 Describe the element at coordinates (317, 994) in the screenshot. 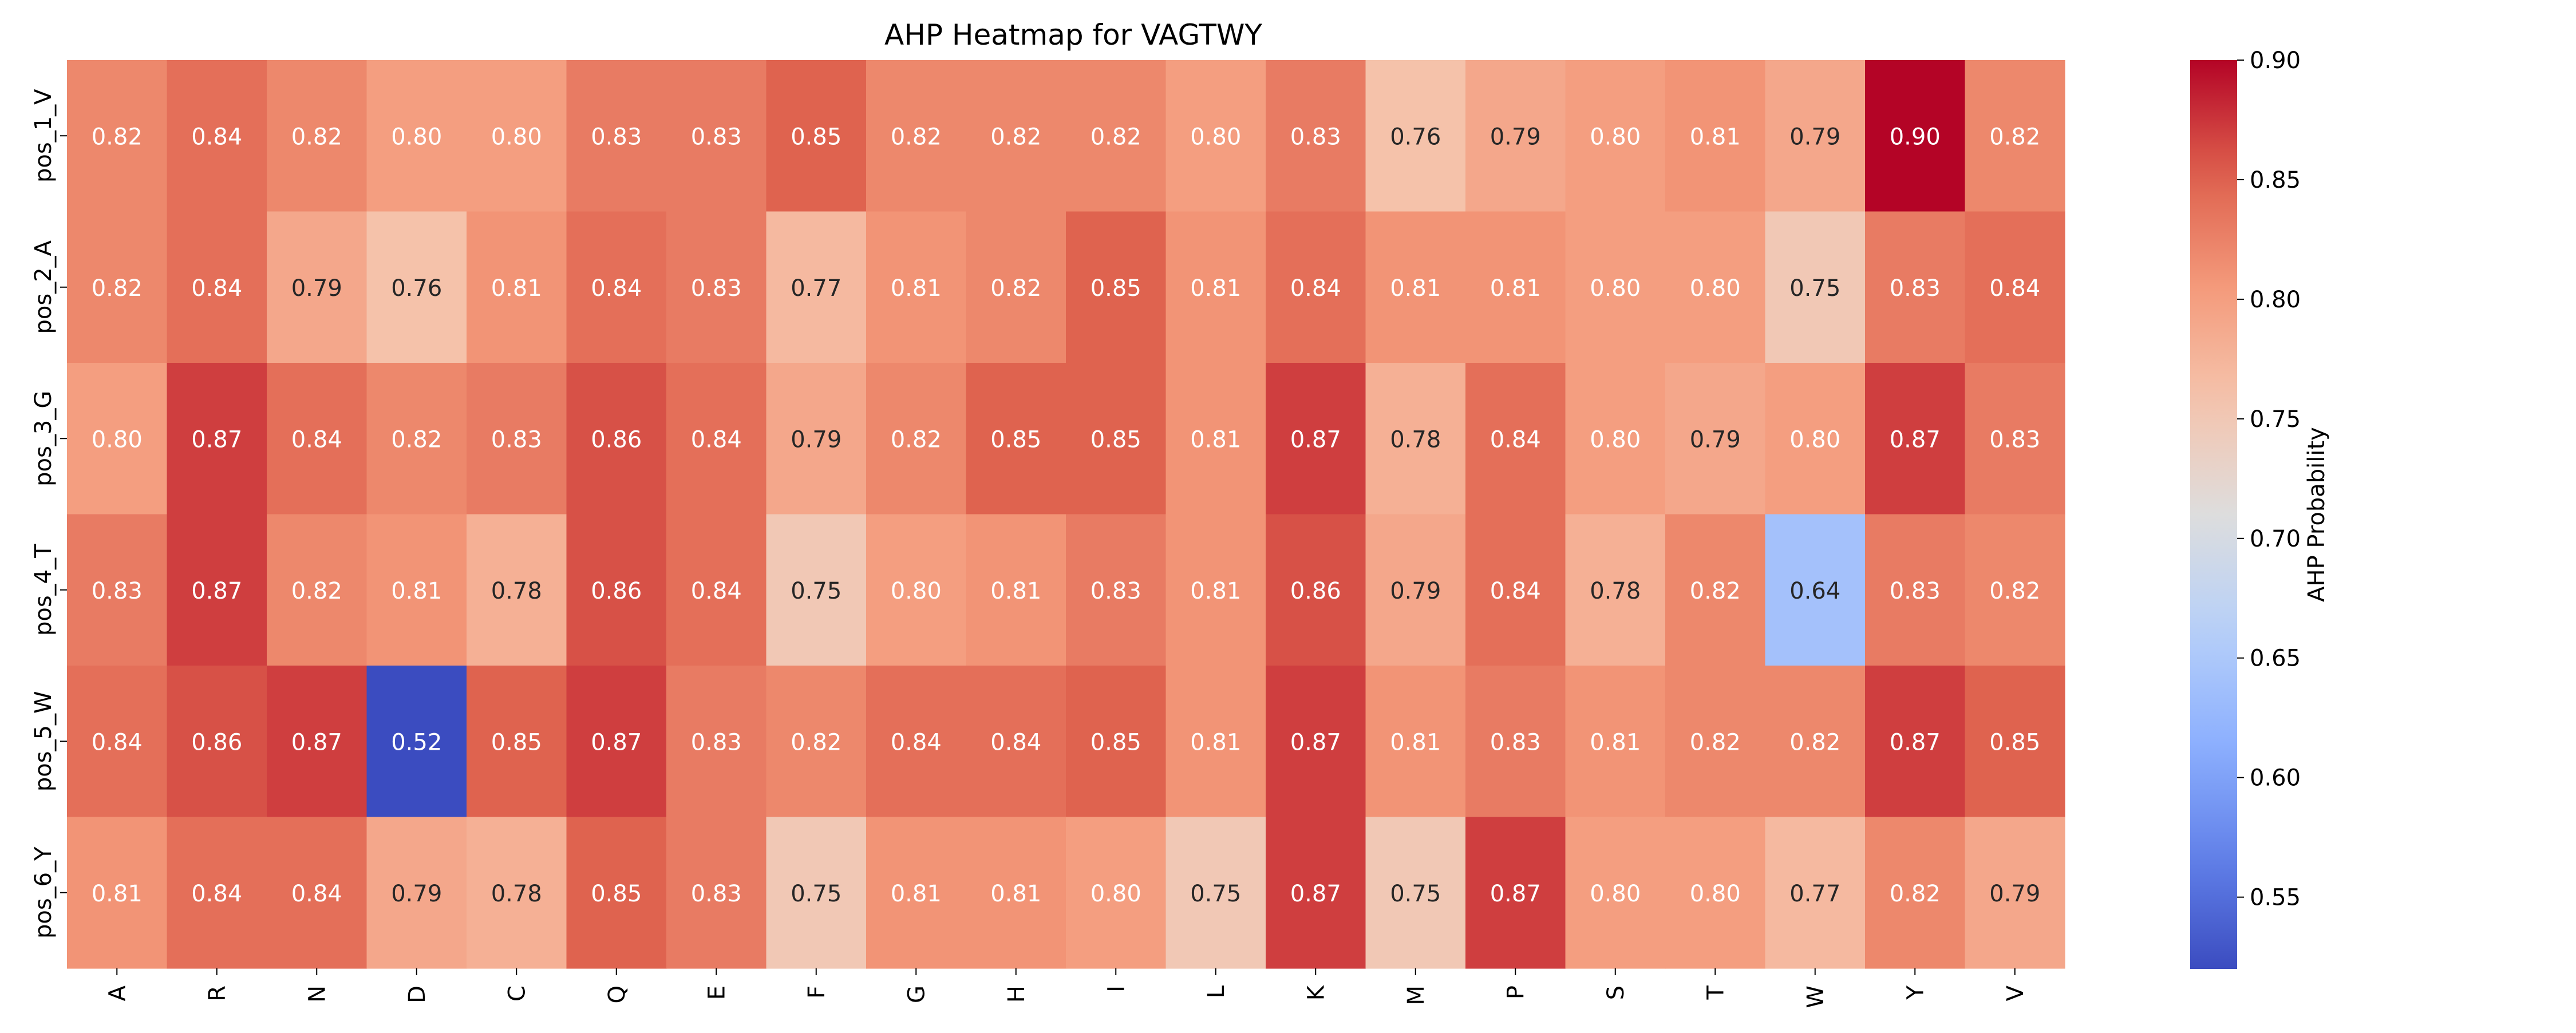

I see `x-tick-label: N` at that location.